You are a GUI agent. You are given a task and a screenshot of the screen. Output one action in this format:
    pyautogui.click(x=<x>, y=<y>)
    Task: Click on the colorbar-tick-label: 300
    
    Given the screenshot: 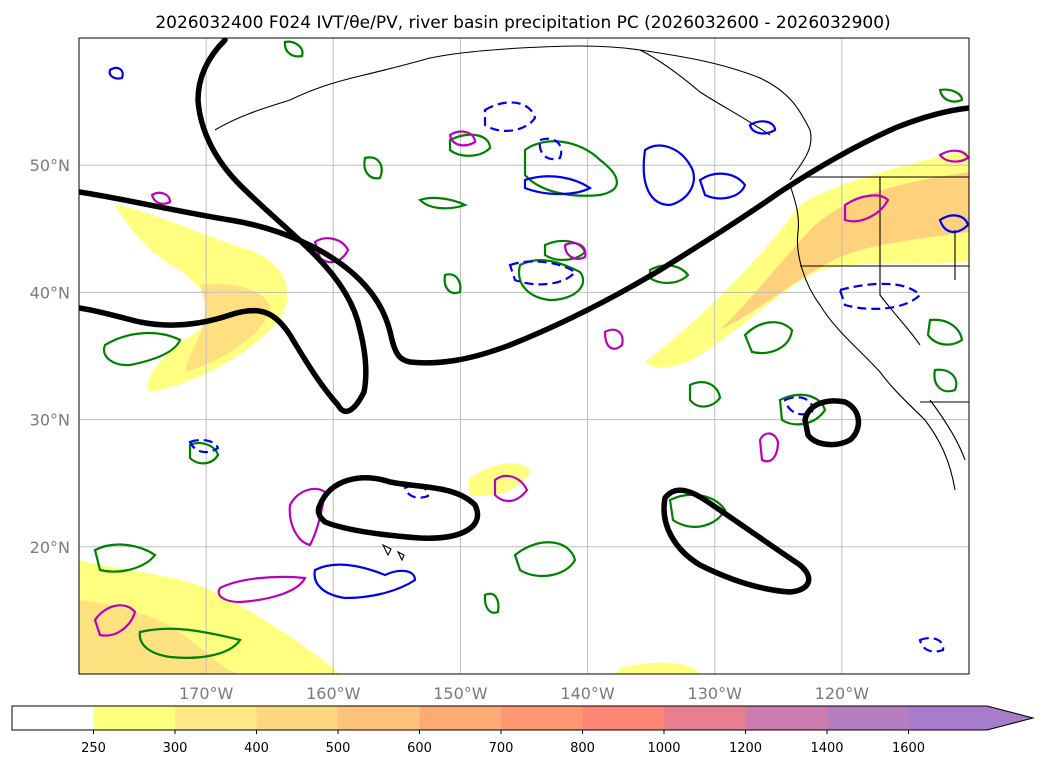 What is the action you would take?
    pyautogui.click(x=175, y=748)
    